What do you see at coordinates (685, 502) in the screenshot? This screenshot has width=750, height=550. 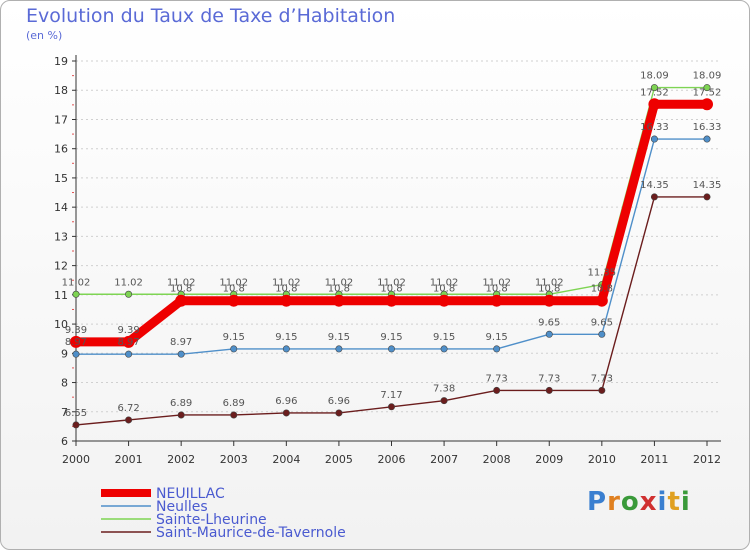 I see `logo-letter: i` at bounding box center [685, 502].